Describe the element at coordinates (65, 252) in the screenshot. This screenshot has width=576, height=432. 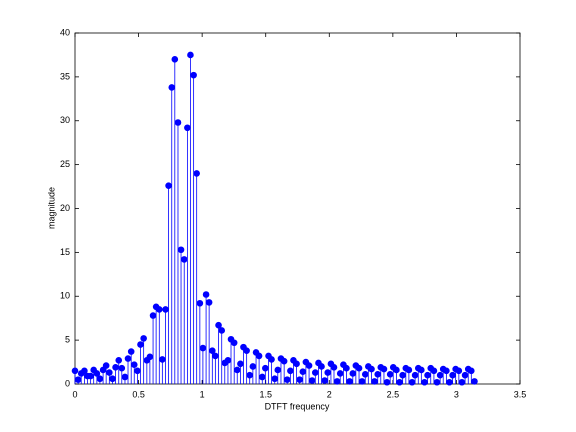
I see `y-tick-label: 15` at that location.